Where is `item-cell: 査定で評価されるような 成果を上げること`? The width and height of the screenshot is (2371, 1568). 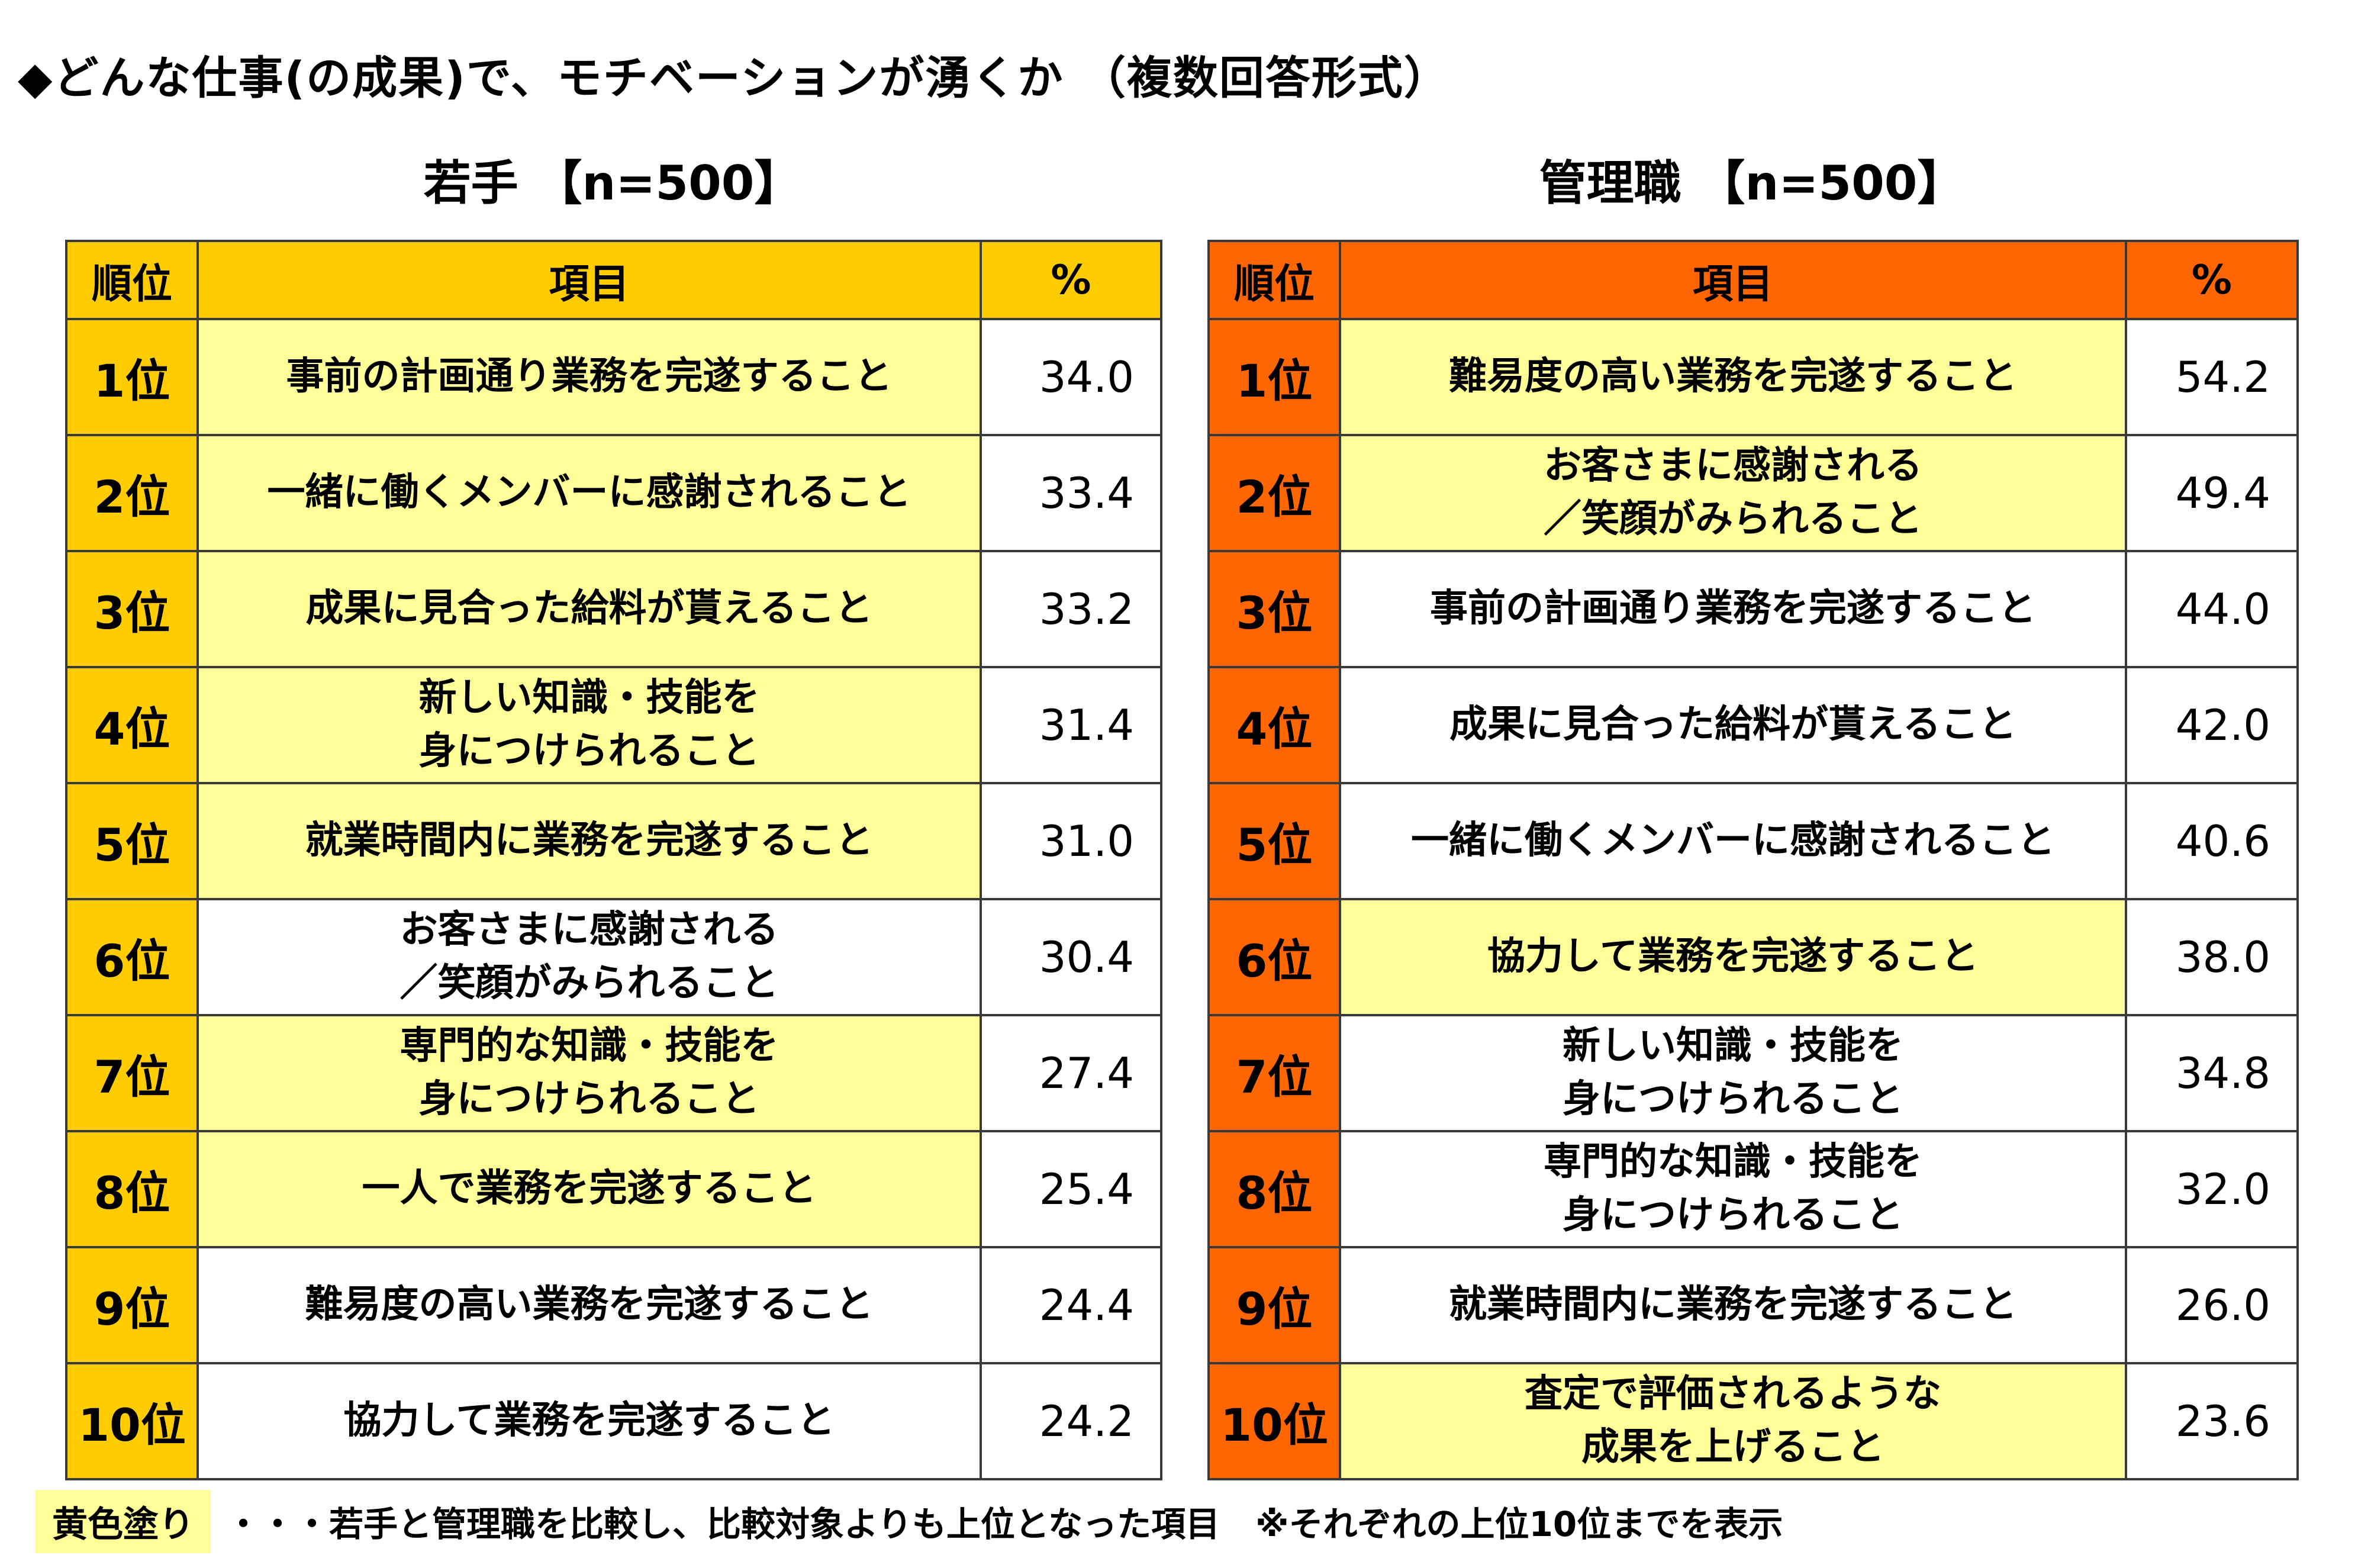
item-cell: 査定で評価されるような 成果を上げること is located at coordinates (1733, 1421).